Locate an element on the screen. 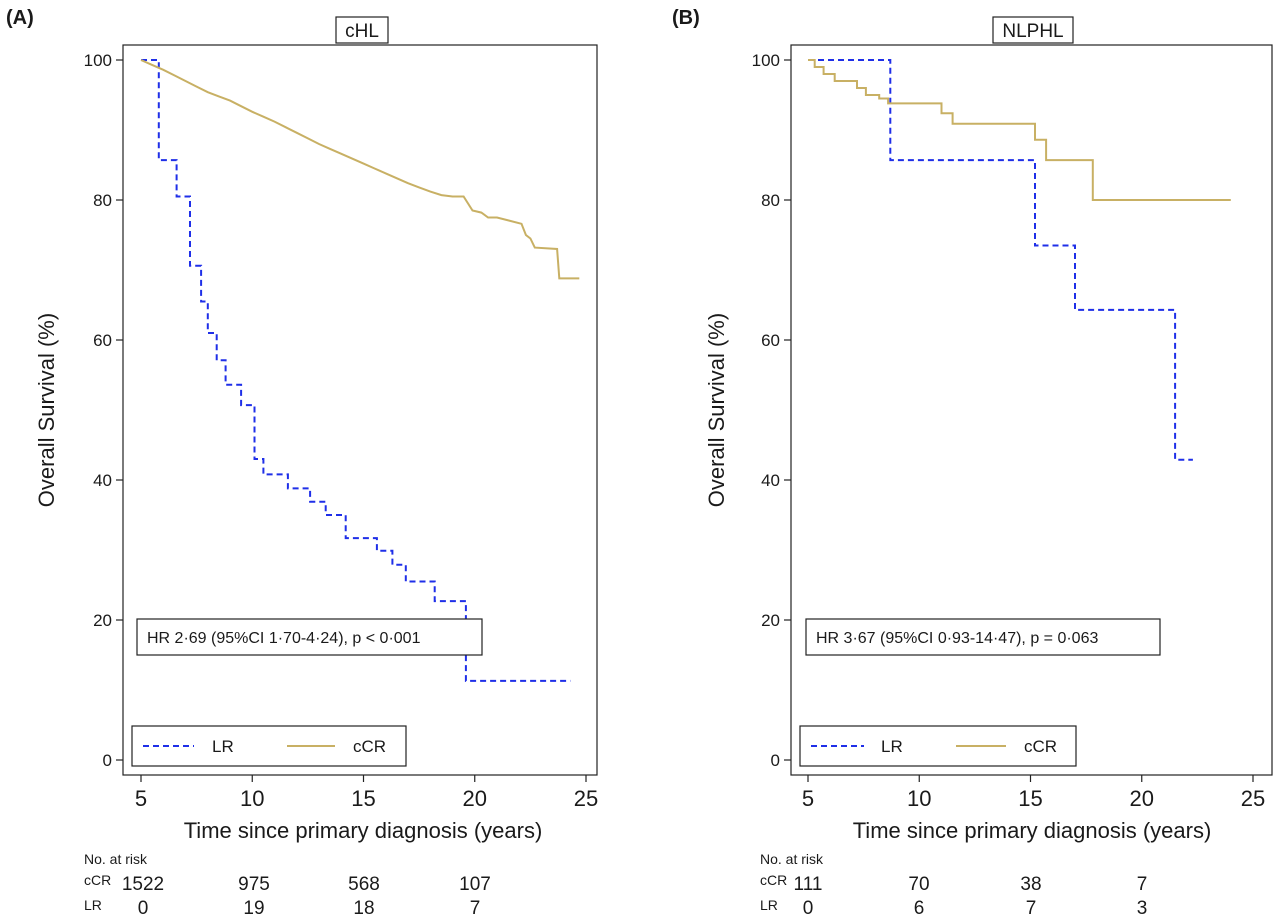  panel-b-at-risk-row-label-ccr: cCR is located at coordinates (773, 880).